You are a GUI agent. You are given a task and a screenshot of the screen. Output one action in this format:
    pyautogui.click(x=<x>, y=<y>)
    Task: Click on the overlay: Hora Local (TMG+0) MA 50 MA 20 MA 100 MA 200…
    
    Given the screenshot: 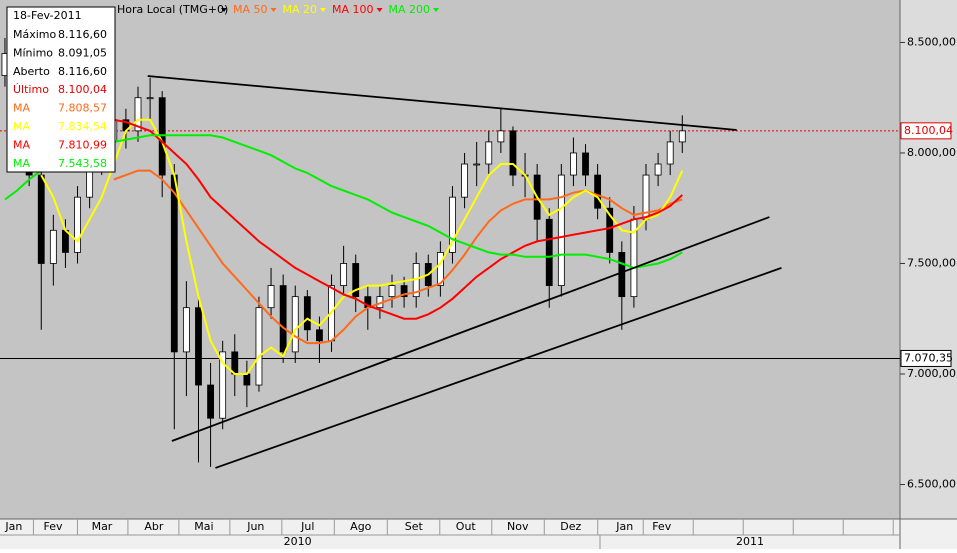 What is the action you would take?
    pyautogui.click(x=223, y=88)
    